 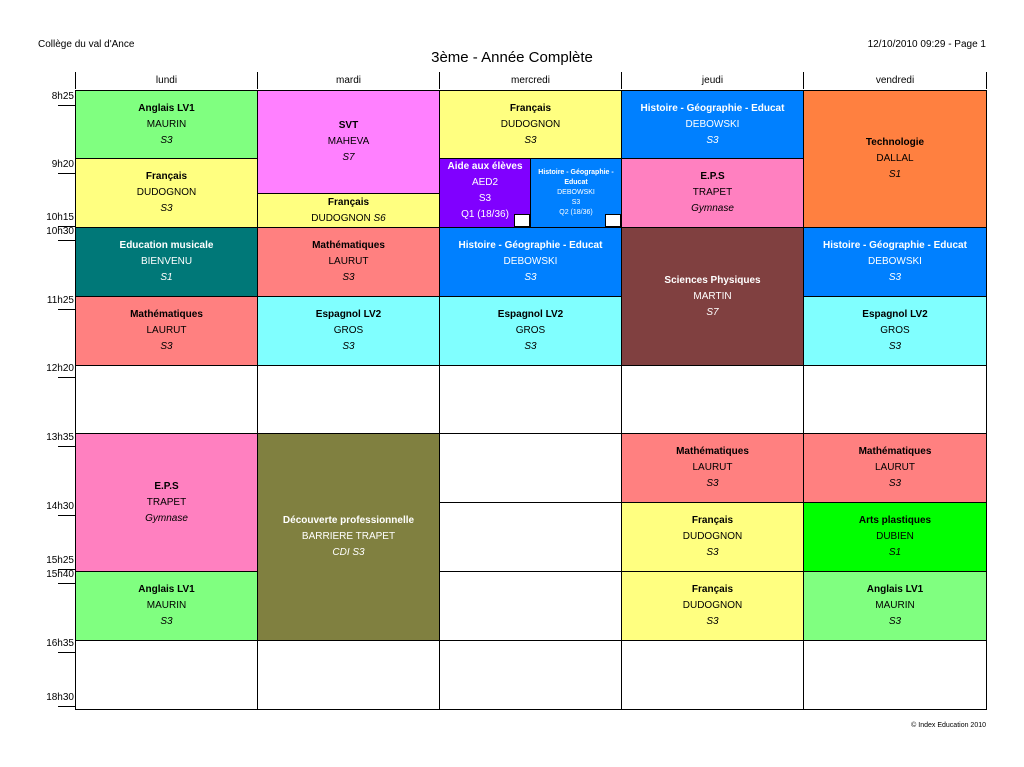 I want to click on lesson-teacher: DUBIEN, so click(x=895, y=536).